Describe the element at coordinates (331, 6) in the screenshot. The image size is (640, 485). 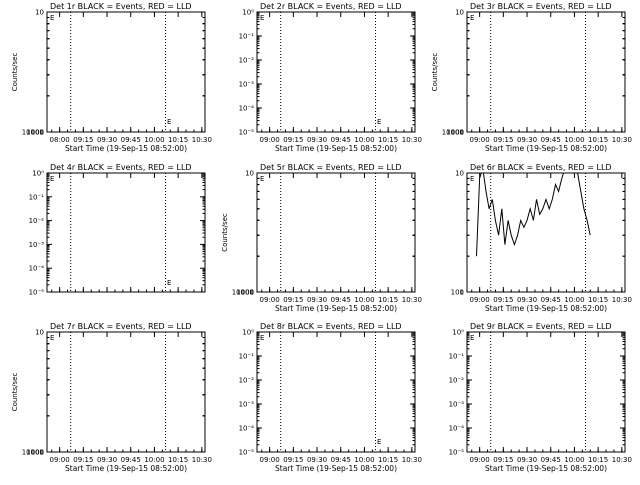
I see `panel-title: Det 2r BLACK = Events, RED = LLD` at that location.